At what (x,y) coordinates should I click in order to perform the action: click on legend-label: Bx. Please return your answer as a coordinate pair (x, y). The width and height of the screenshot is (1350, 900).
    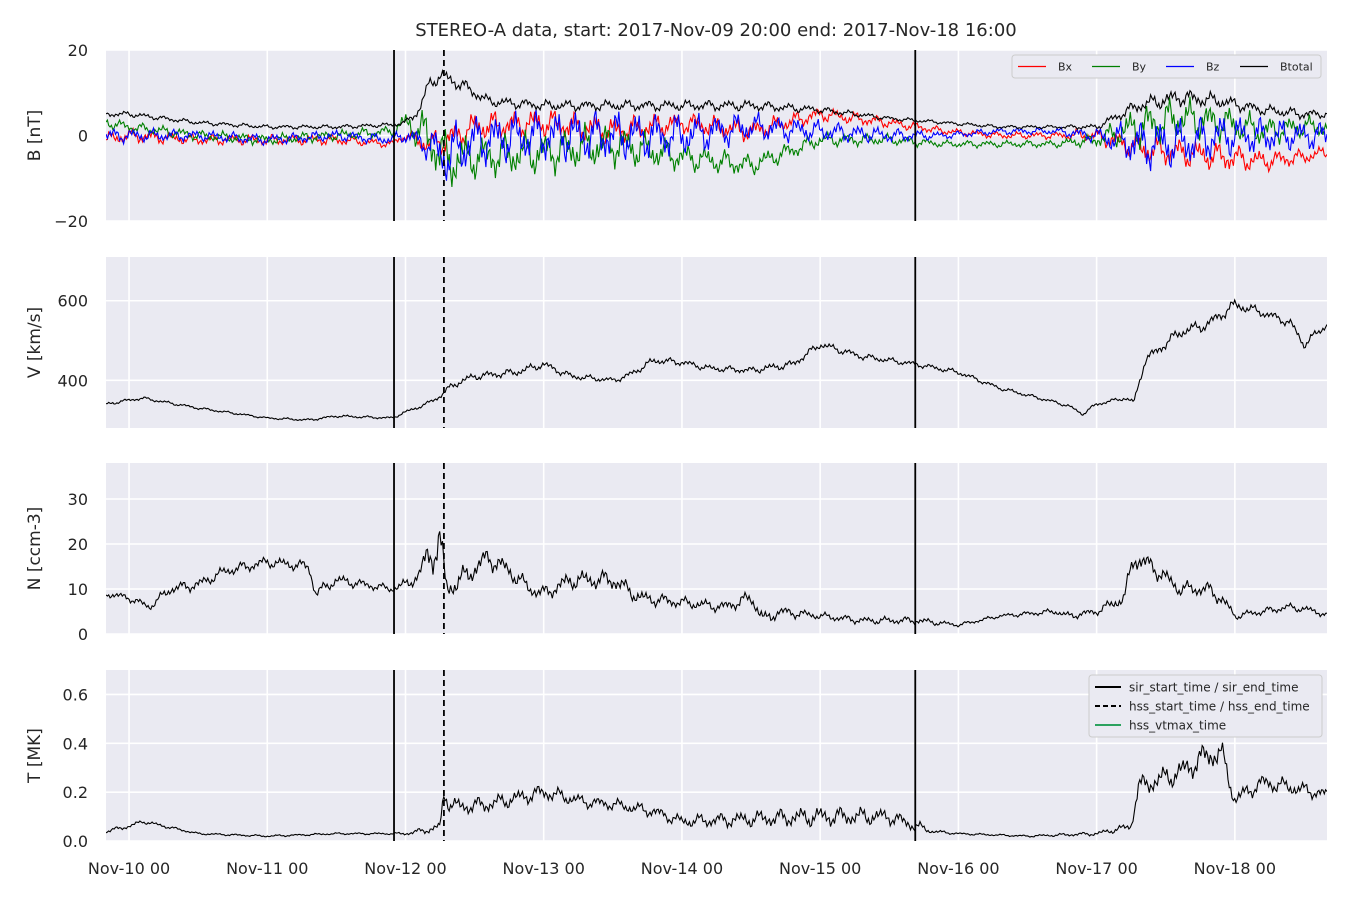
    Looking at the image, I should click on (1065, 67).